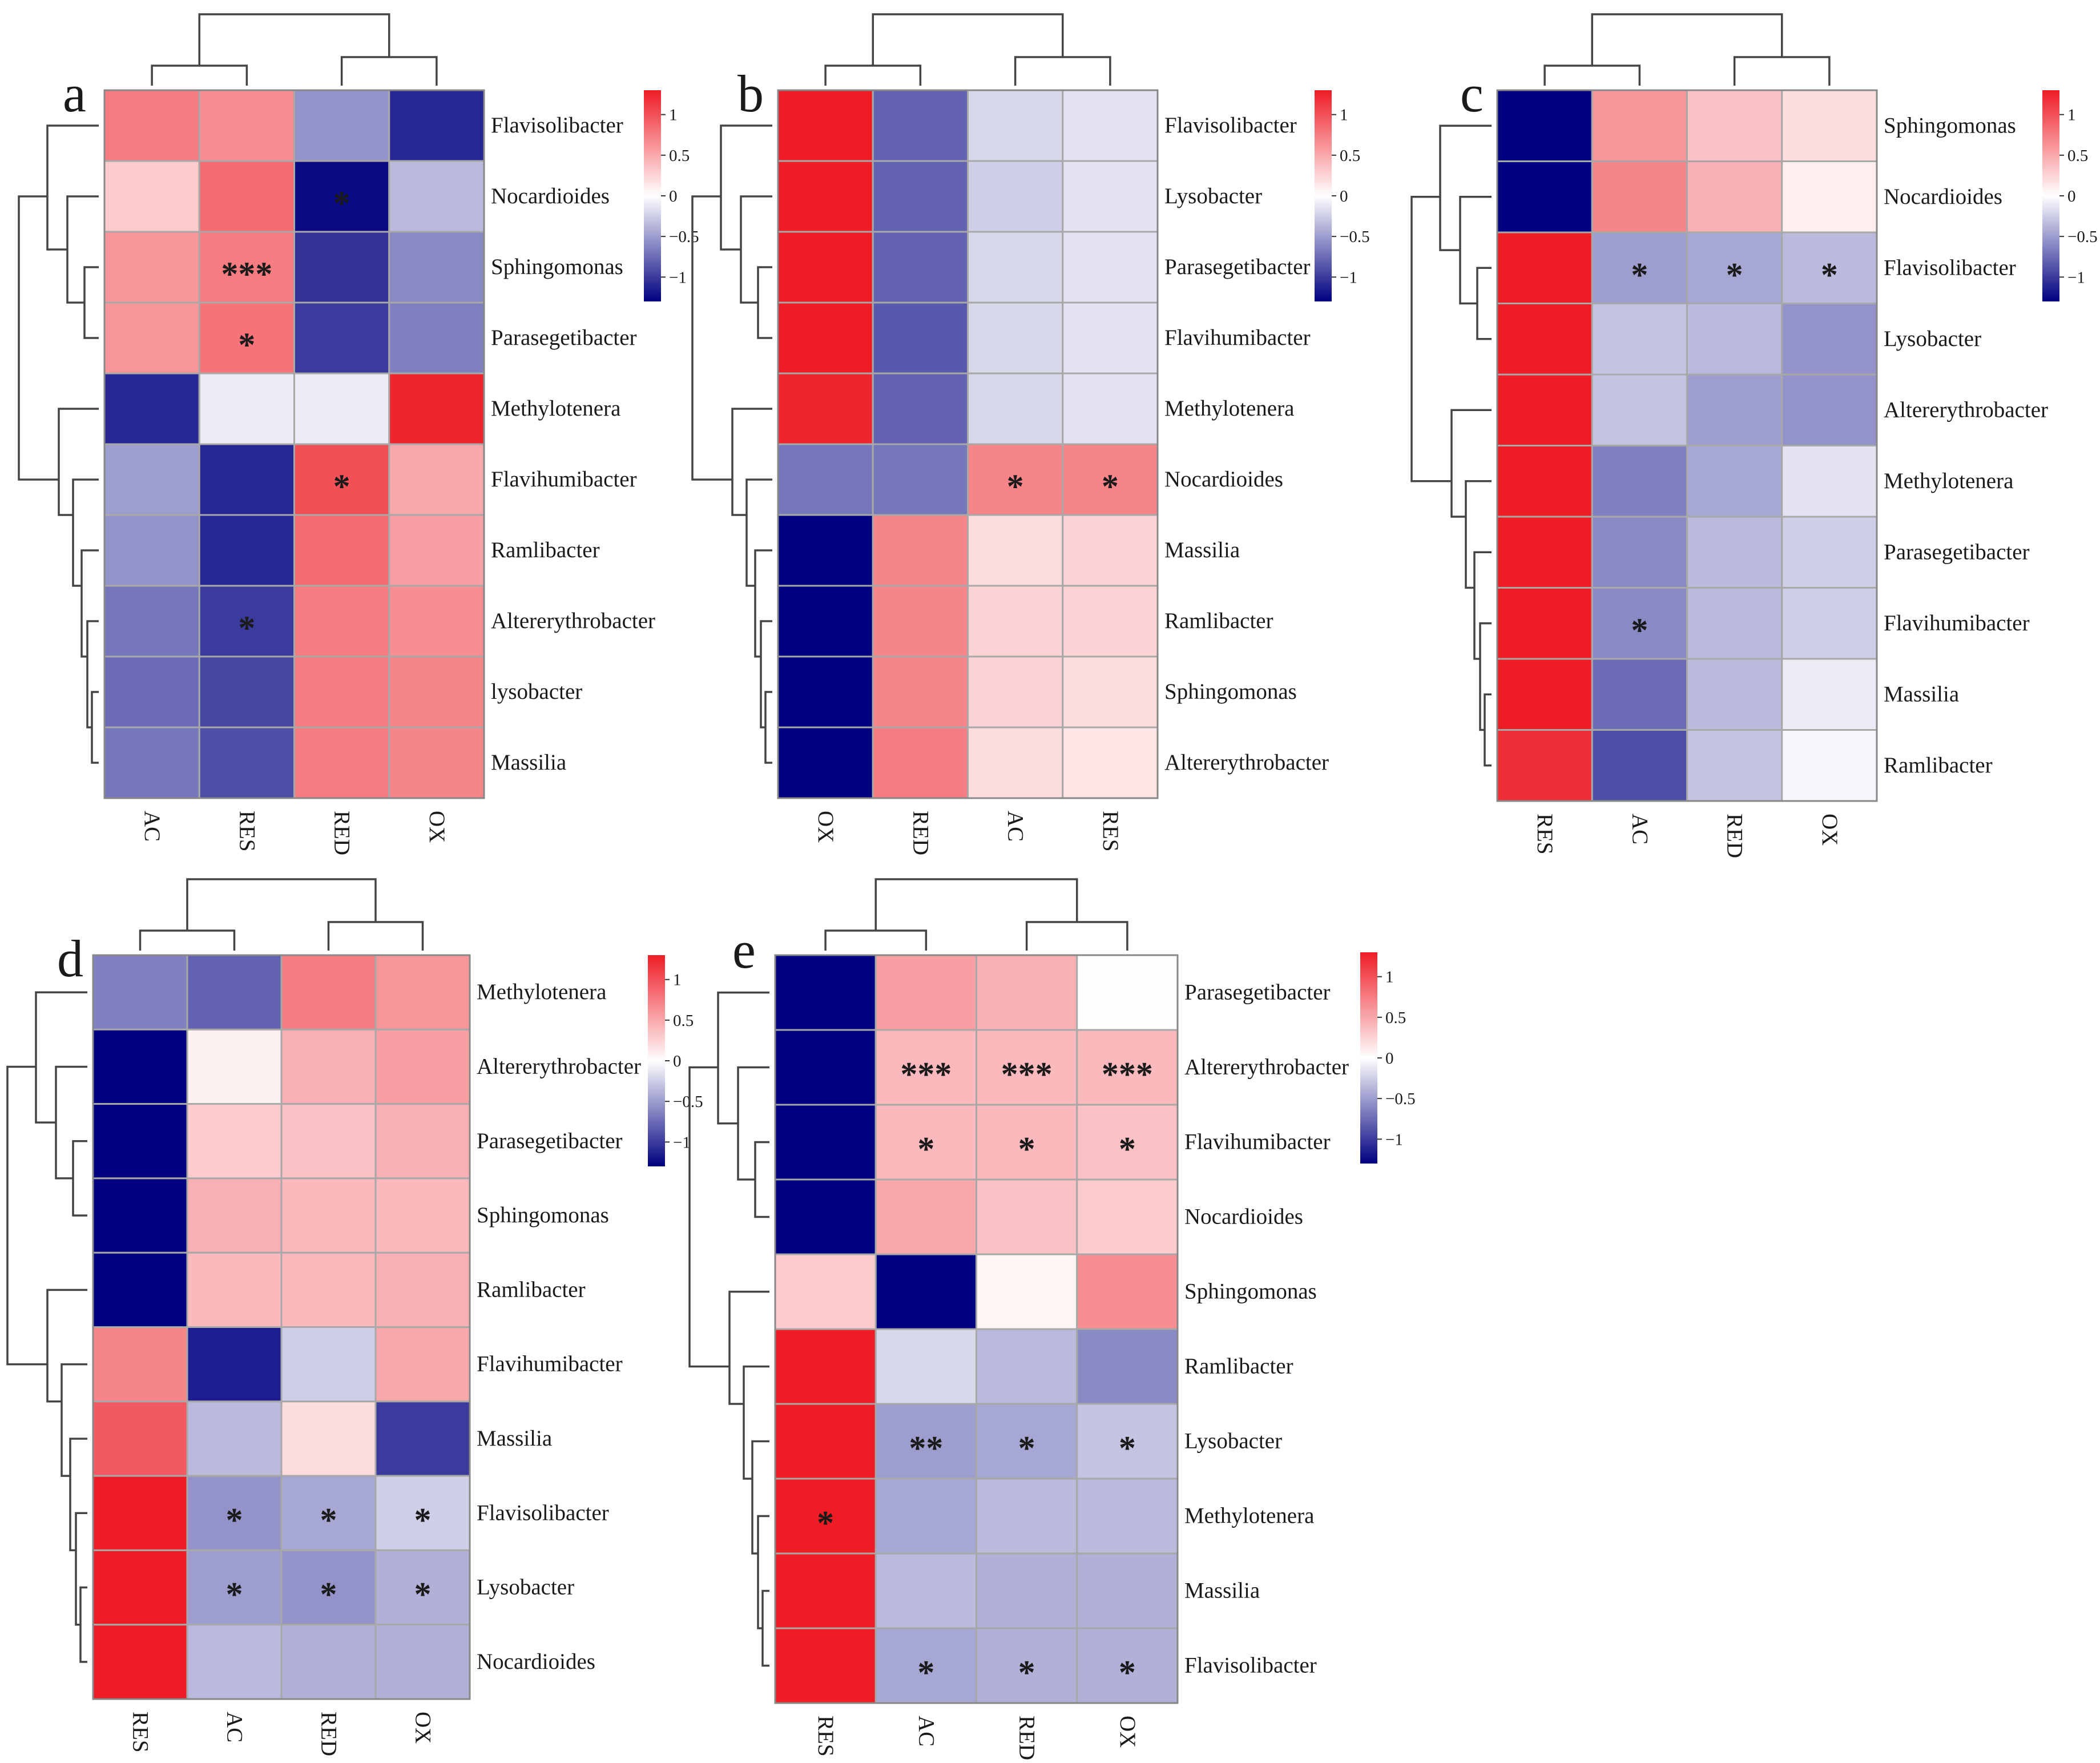  I want to click on colorbar, so click(652, 196).